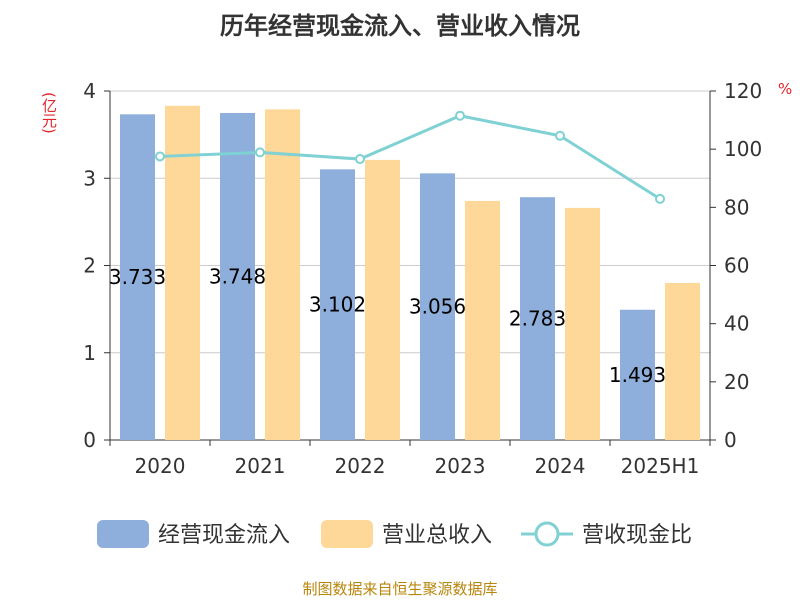  What do you see at coordinates (49, 113) in the screenshot?
I see `left-axis-unit: (亿元)` at bounding box center [49, 113].